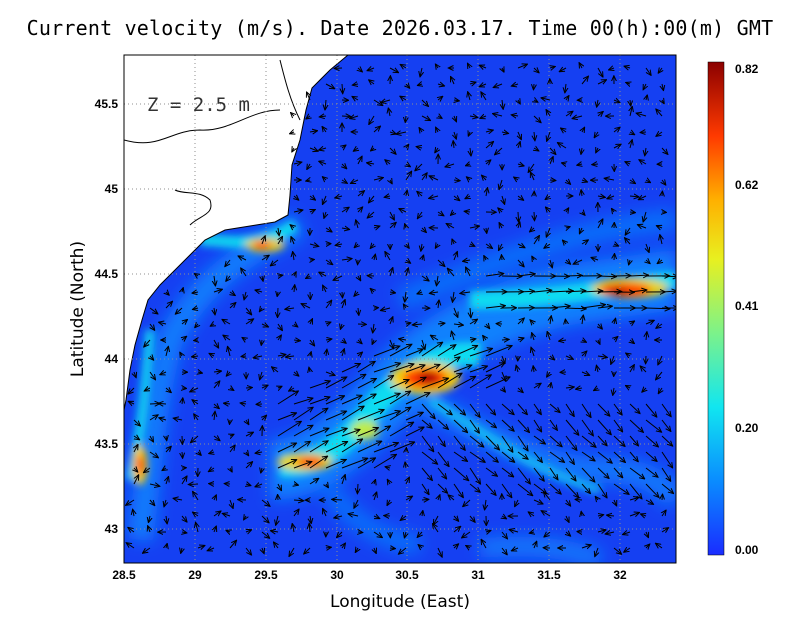 This screenshot has width=800, height=618. I want to click on x-tick-label: 29, so click(195, 575).